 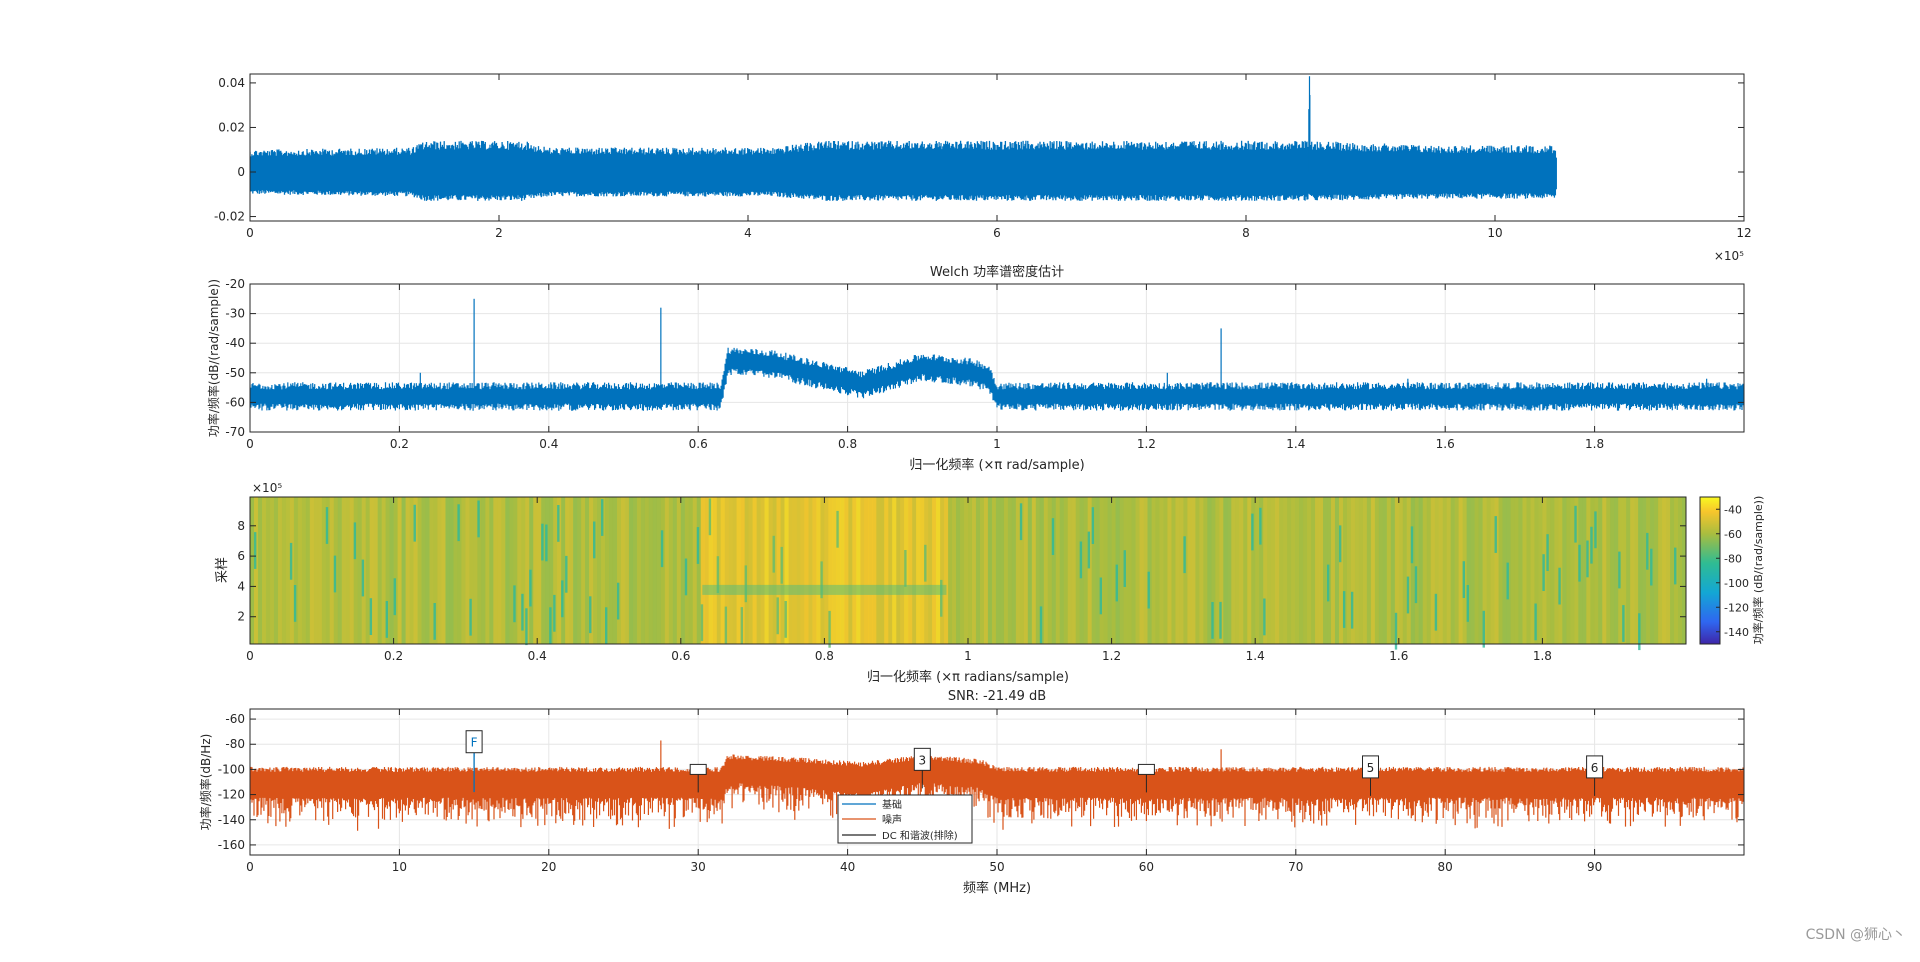 I want to click on psd-series, so click(x=997, y=379).